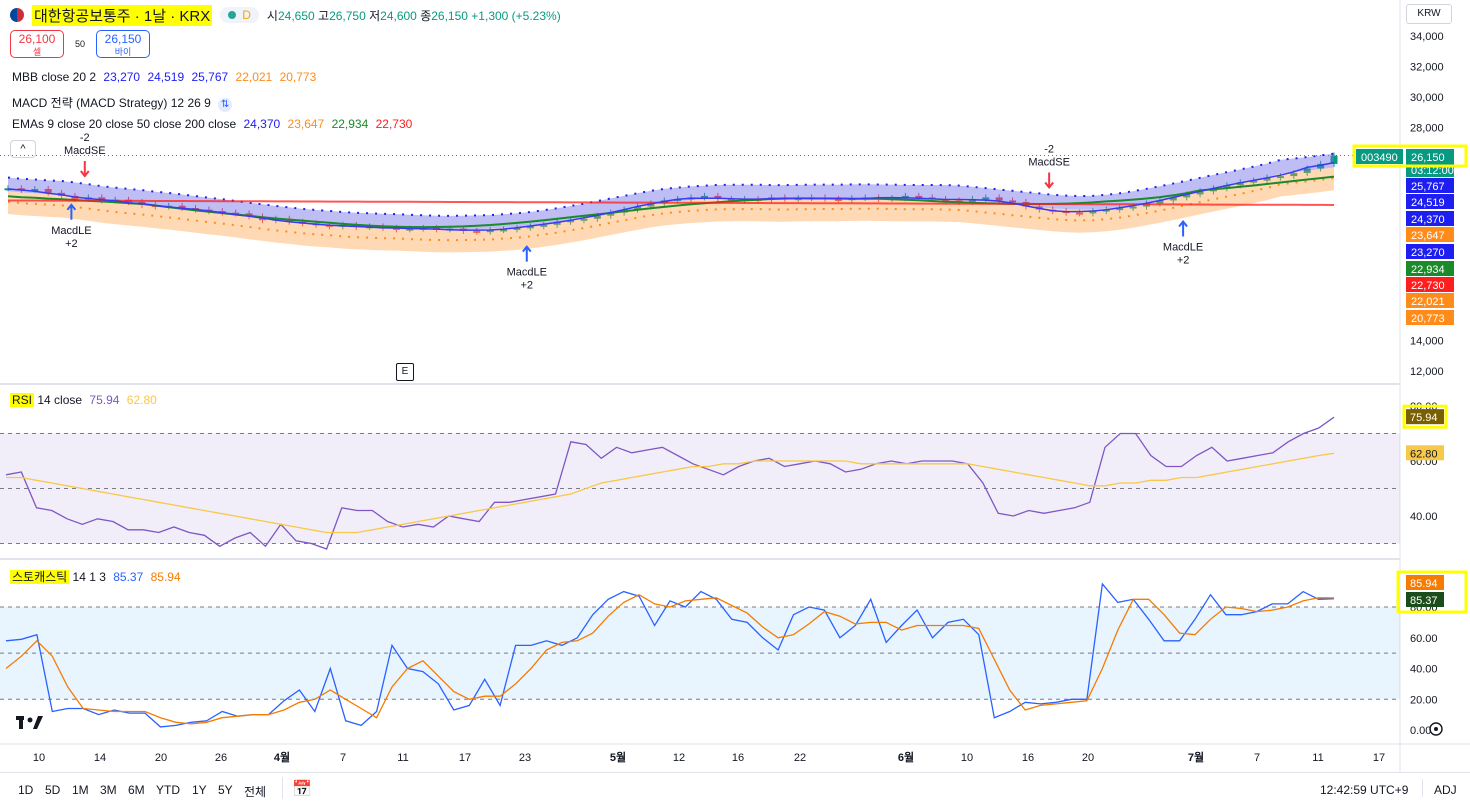 This screenshot has height=808, width=1470. What do you see at coordinates (347, 15) in the screenshot?
I see `high-value: 26,750` at bounding box center [347, 15].